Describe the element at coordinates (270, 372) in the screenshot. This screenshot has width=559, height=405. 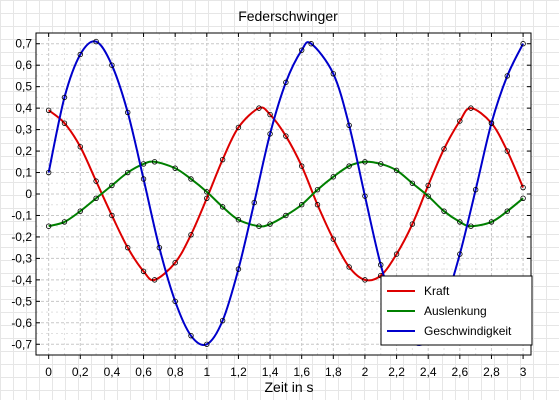
I see `x-tick-label: 1,4` at that location.